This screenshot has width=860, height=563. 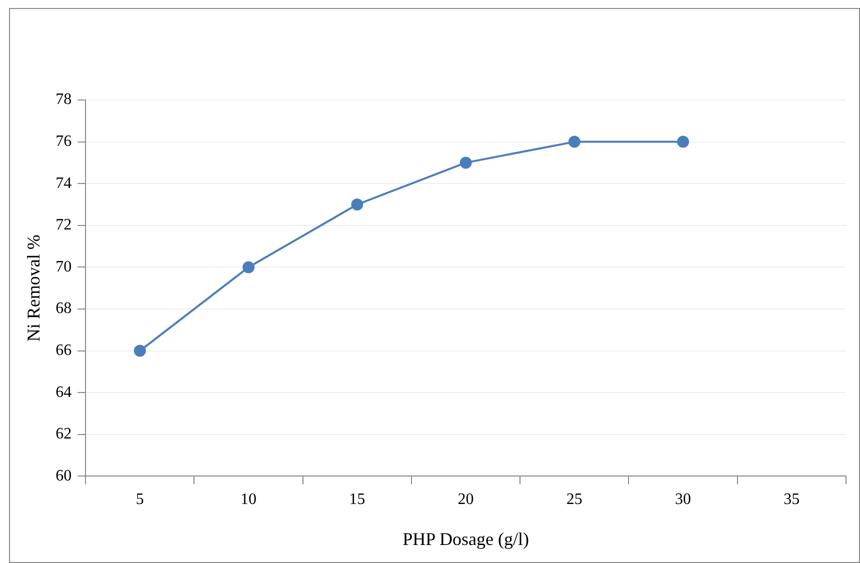 What do you see at coordinates (466, 499) in the screenshot?
I see `x-tick-label: 20` at bounding box center [466, 499].